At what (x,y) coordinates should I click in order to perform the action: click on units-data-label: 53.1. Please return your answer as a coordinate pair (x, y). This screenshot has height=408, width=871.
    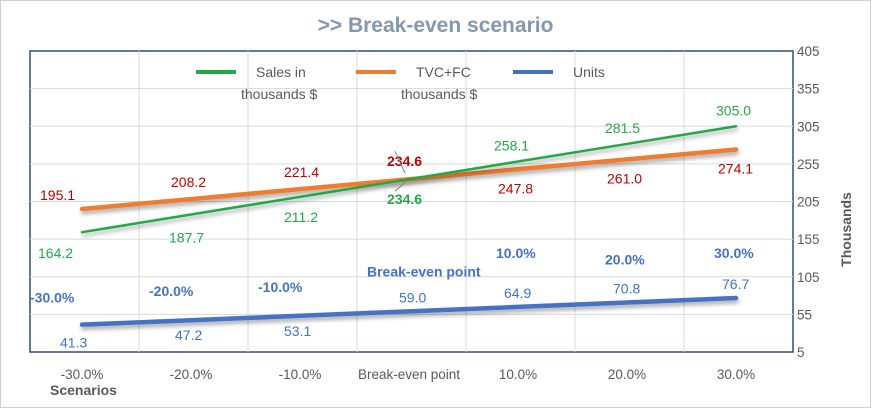
    Looking at the image, I should click on (297, 331).